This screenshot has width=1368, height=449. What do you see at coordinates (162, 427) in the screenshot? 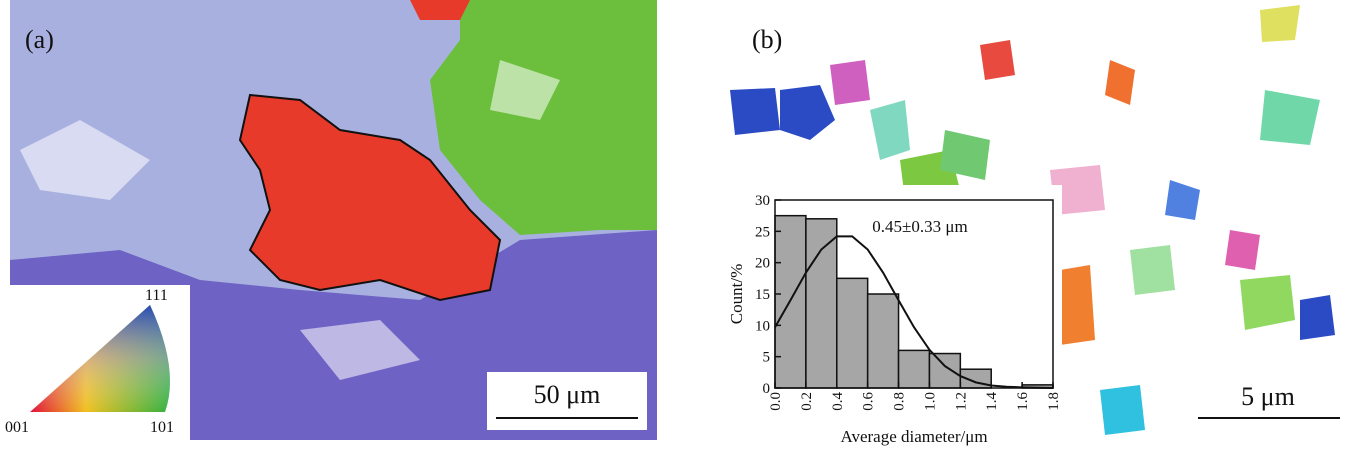
I see `ipf-label: 101` at bounding box center [162, 427].